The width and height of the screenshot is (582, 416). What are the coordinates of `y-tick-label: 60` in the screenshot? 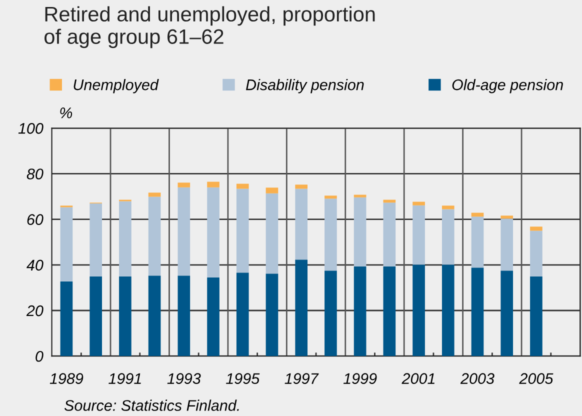 It's located at (35, 219).